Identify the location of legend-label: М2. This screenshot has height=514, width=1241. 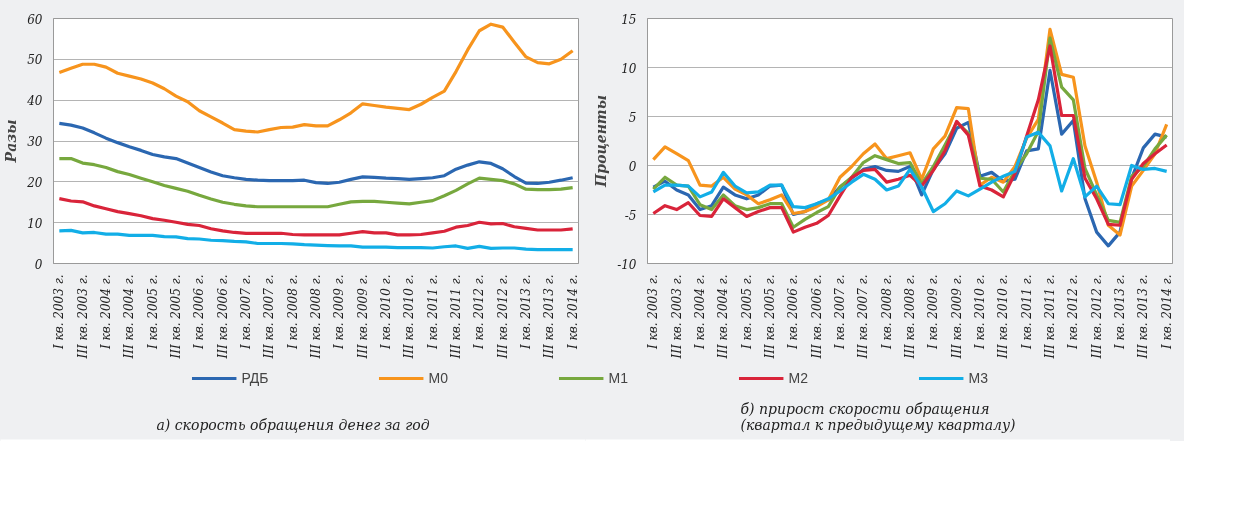
(798, 378).